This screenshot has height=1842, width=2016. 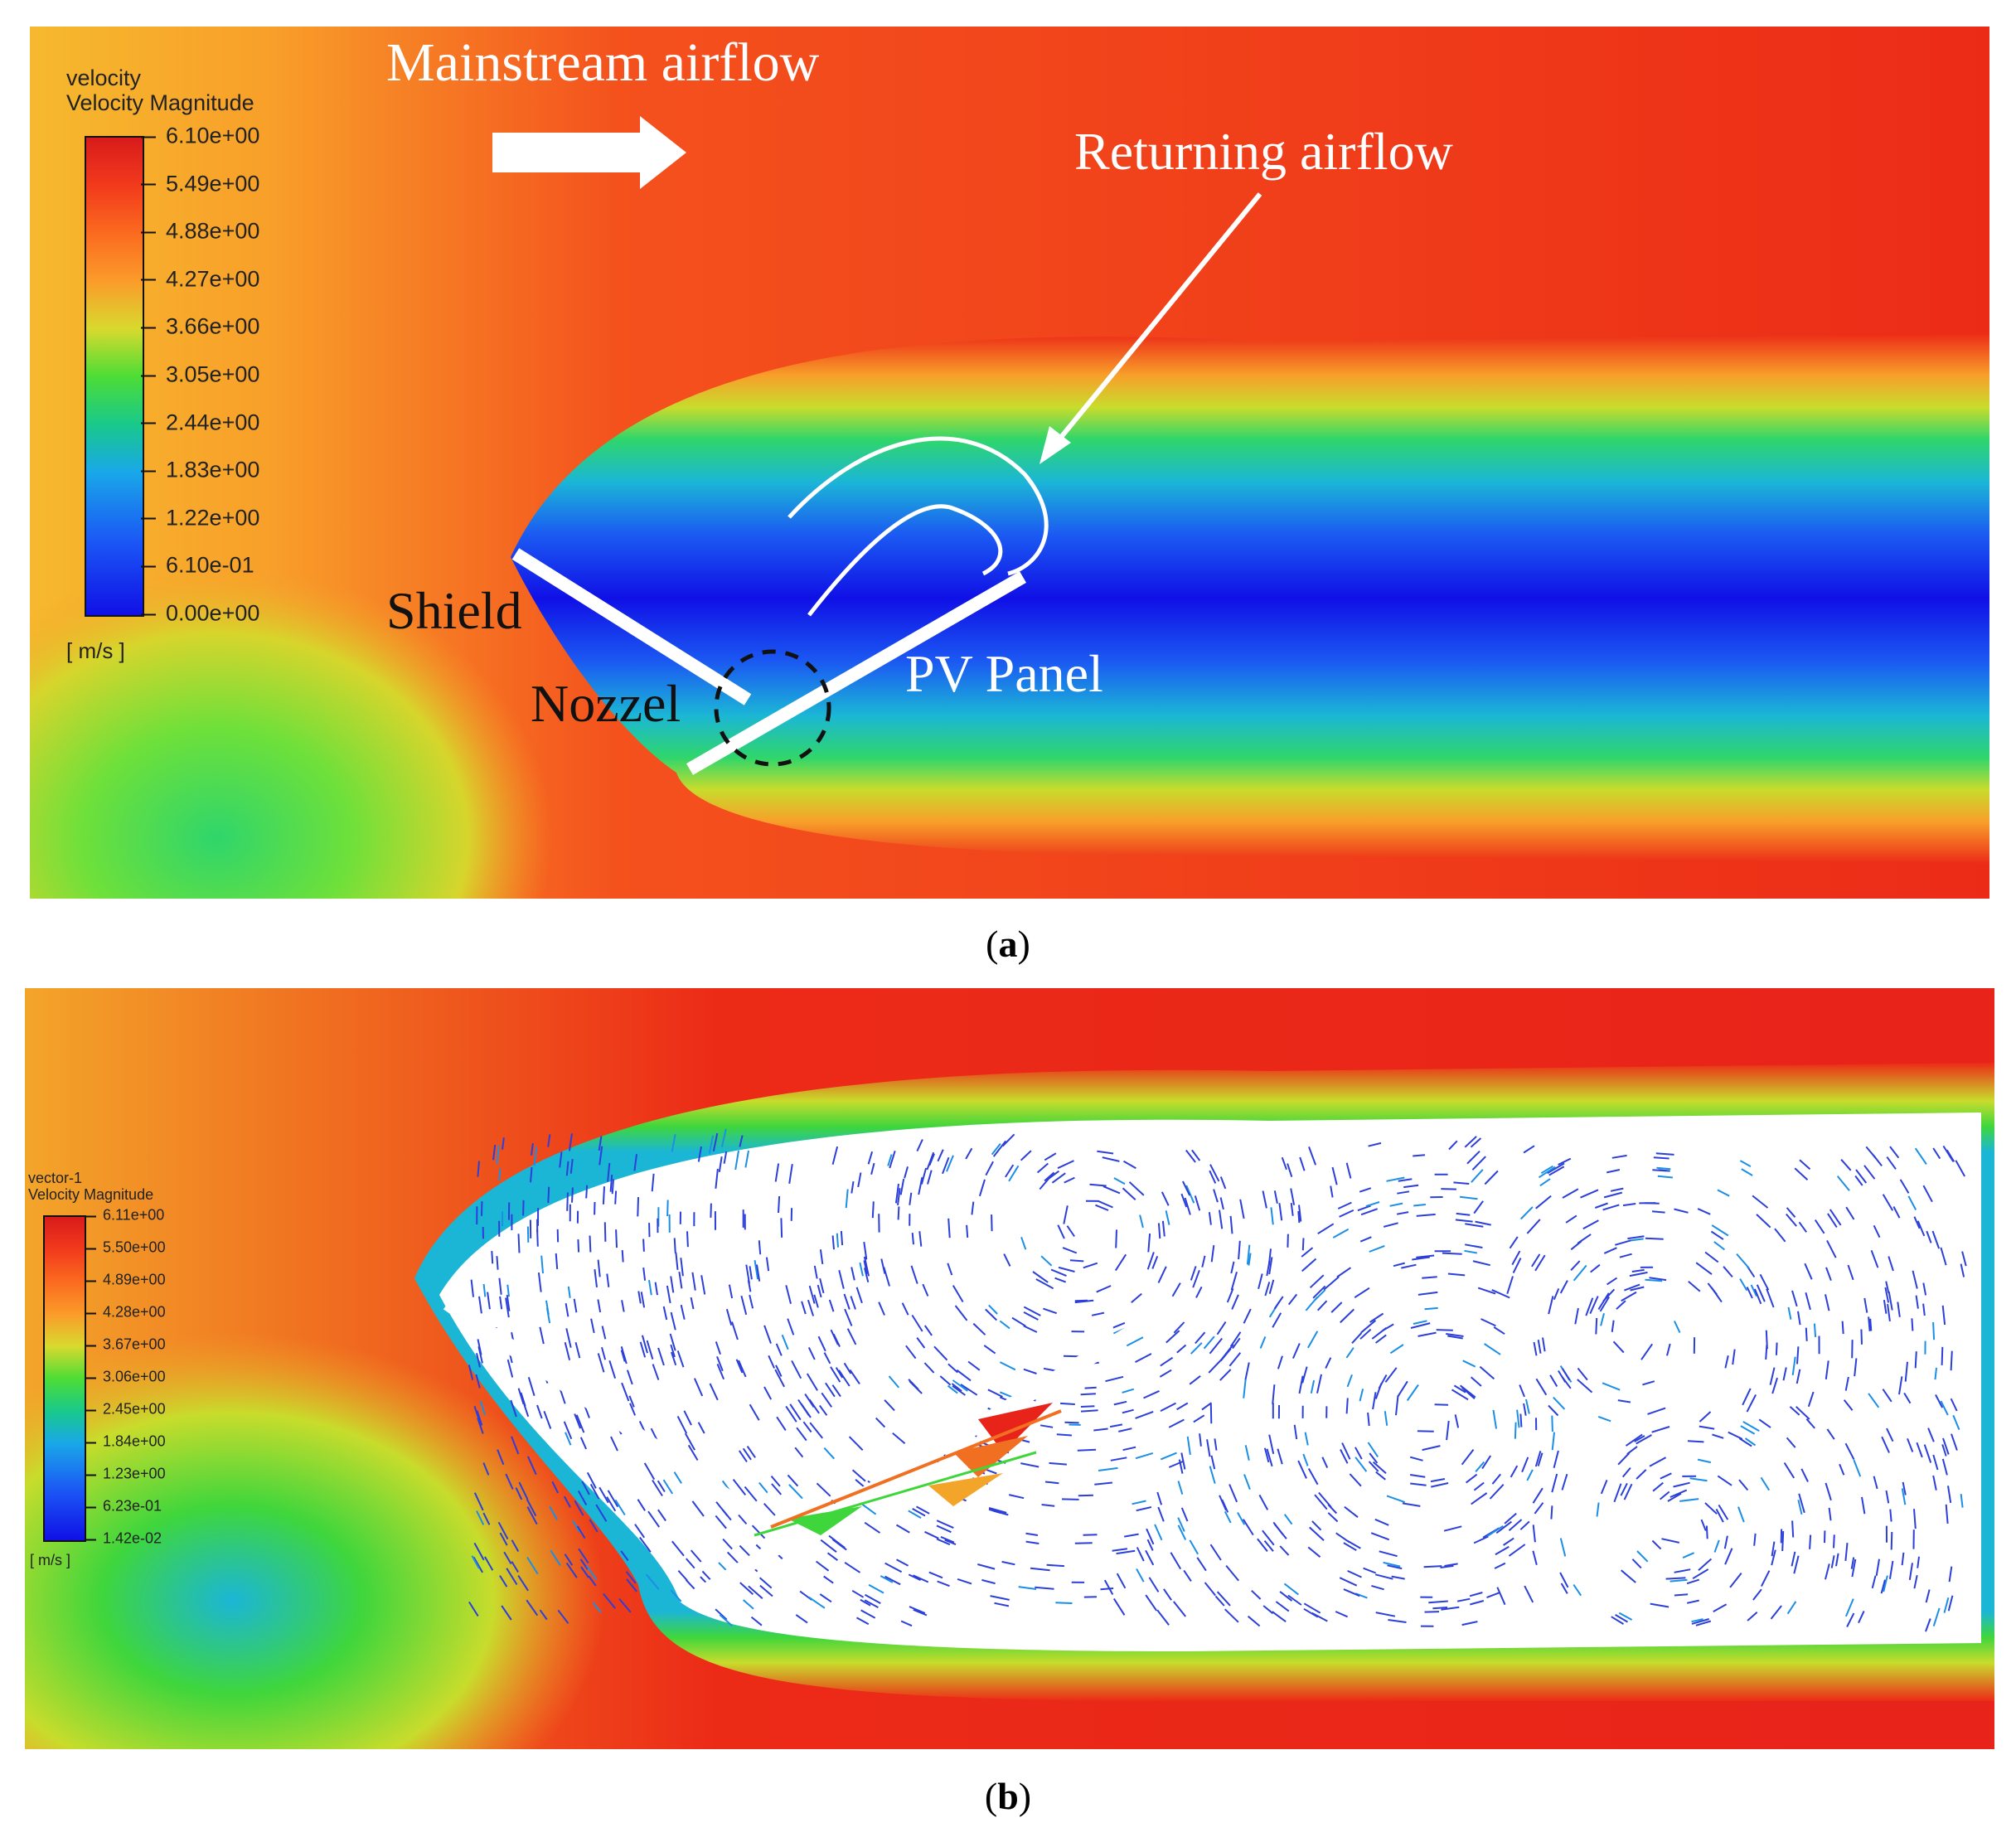 What do you see at coordinates (126, 1344) in the screenshot?
I see `legend-tick: 3.67e+00` at bounding box center [126, 1344].